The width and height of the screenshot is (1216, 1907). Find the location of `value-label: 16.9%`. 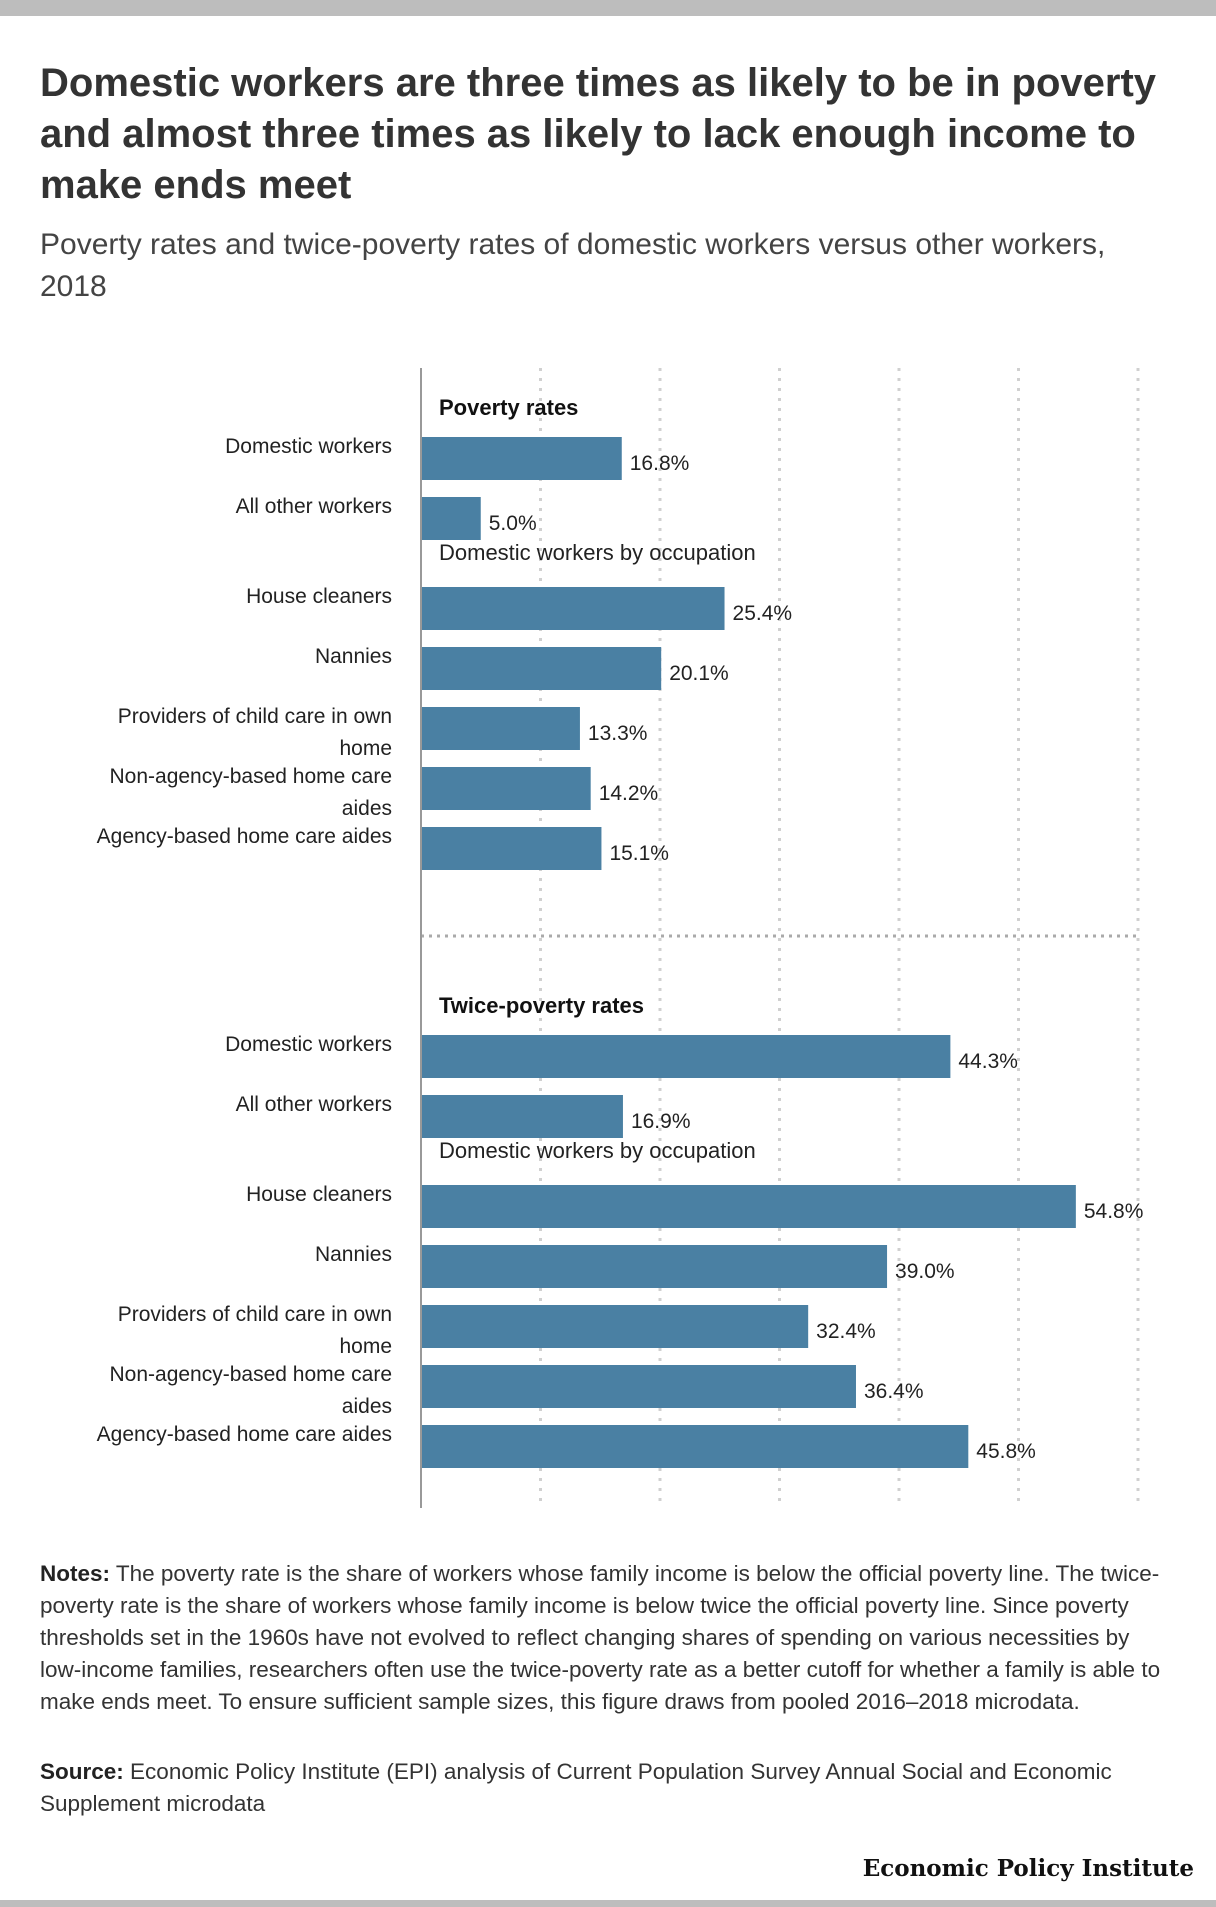

value-label: 16.9% is located at coordinates (661, 1121).